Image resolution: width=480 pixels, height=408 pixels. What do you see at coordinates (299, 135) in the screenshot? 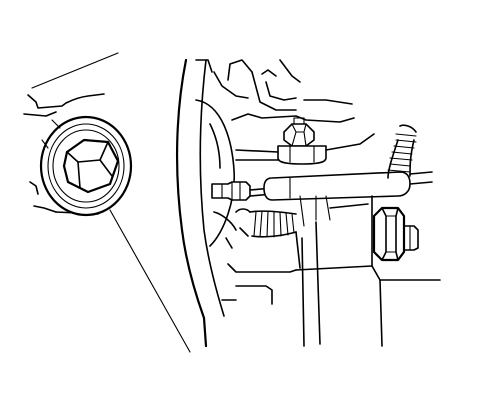
I see `sensor-nut` at bounding box center [299, 135].